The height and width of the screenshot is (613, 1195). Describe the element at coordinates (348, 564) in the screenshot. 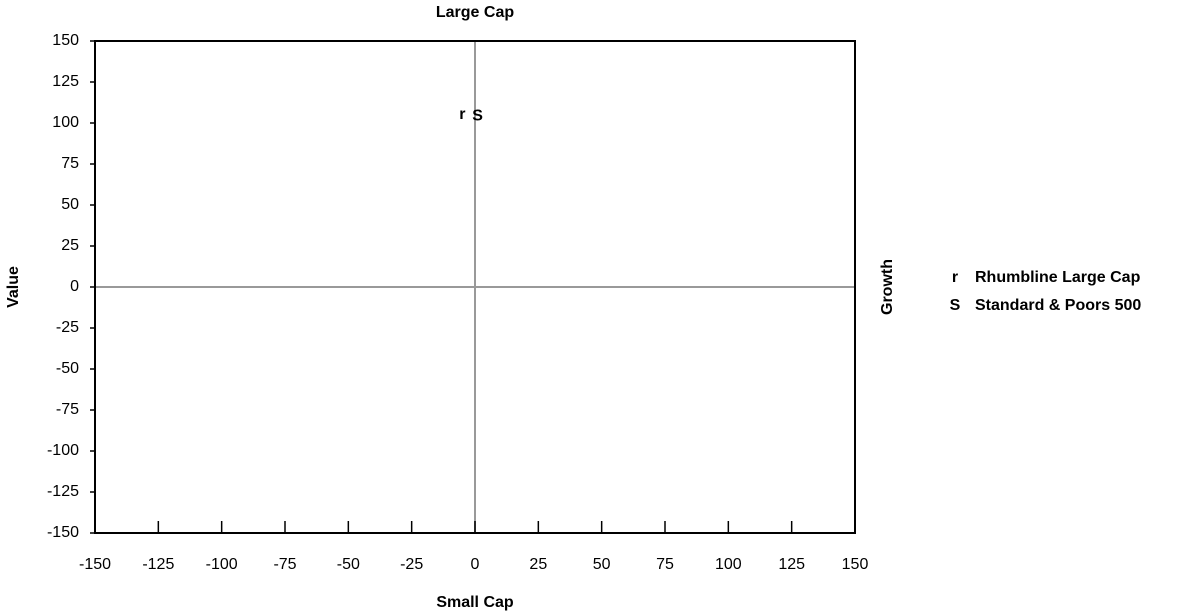

I see `x-tick-label: -50` at that location.